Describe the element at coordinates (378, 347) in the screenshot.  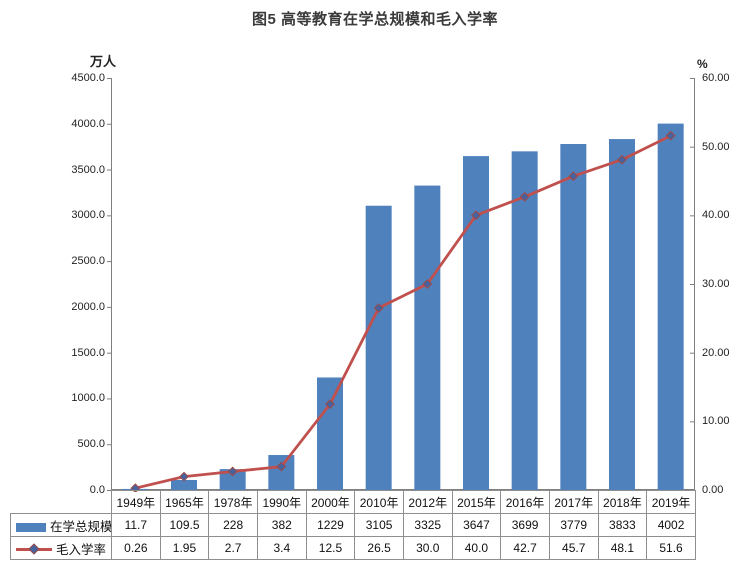
I see `bar-2010年` at that location.